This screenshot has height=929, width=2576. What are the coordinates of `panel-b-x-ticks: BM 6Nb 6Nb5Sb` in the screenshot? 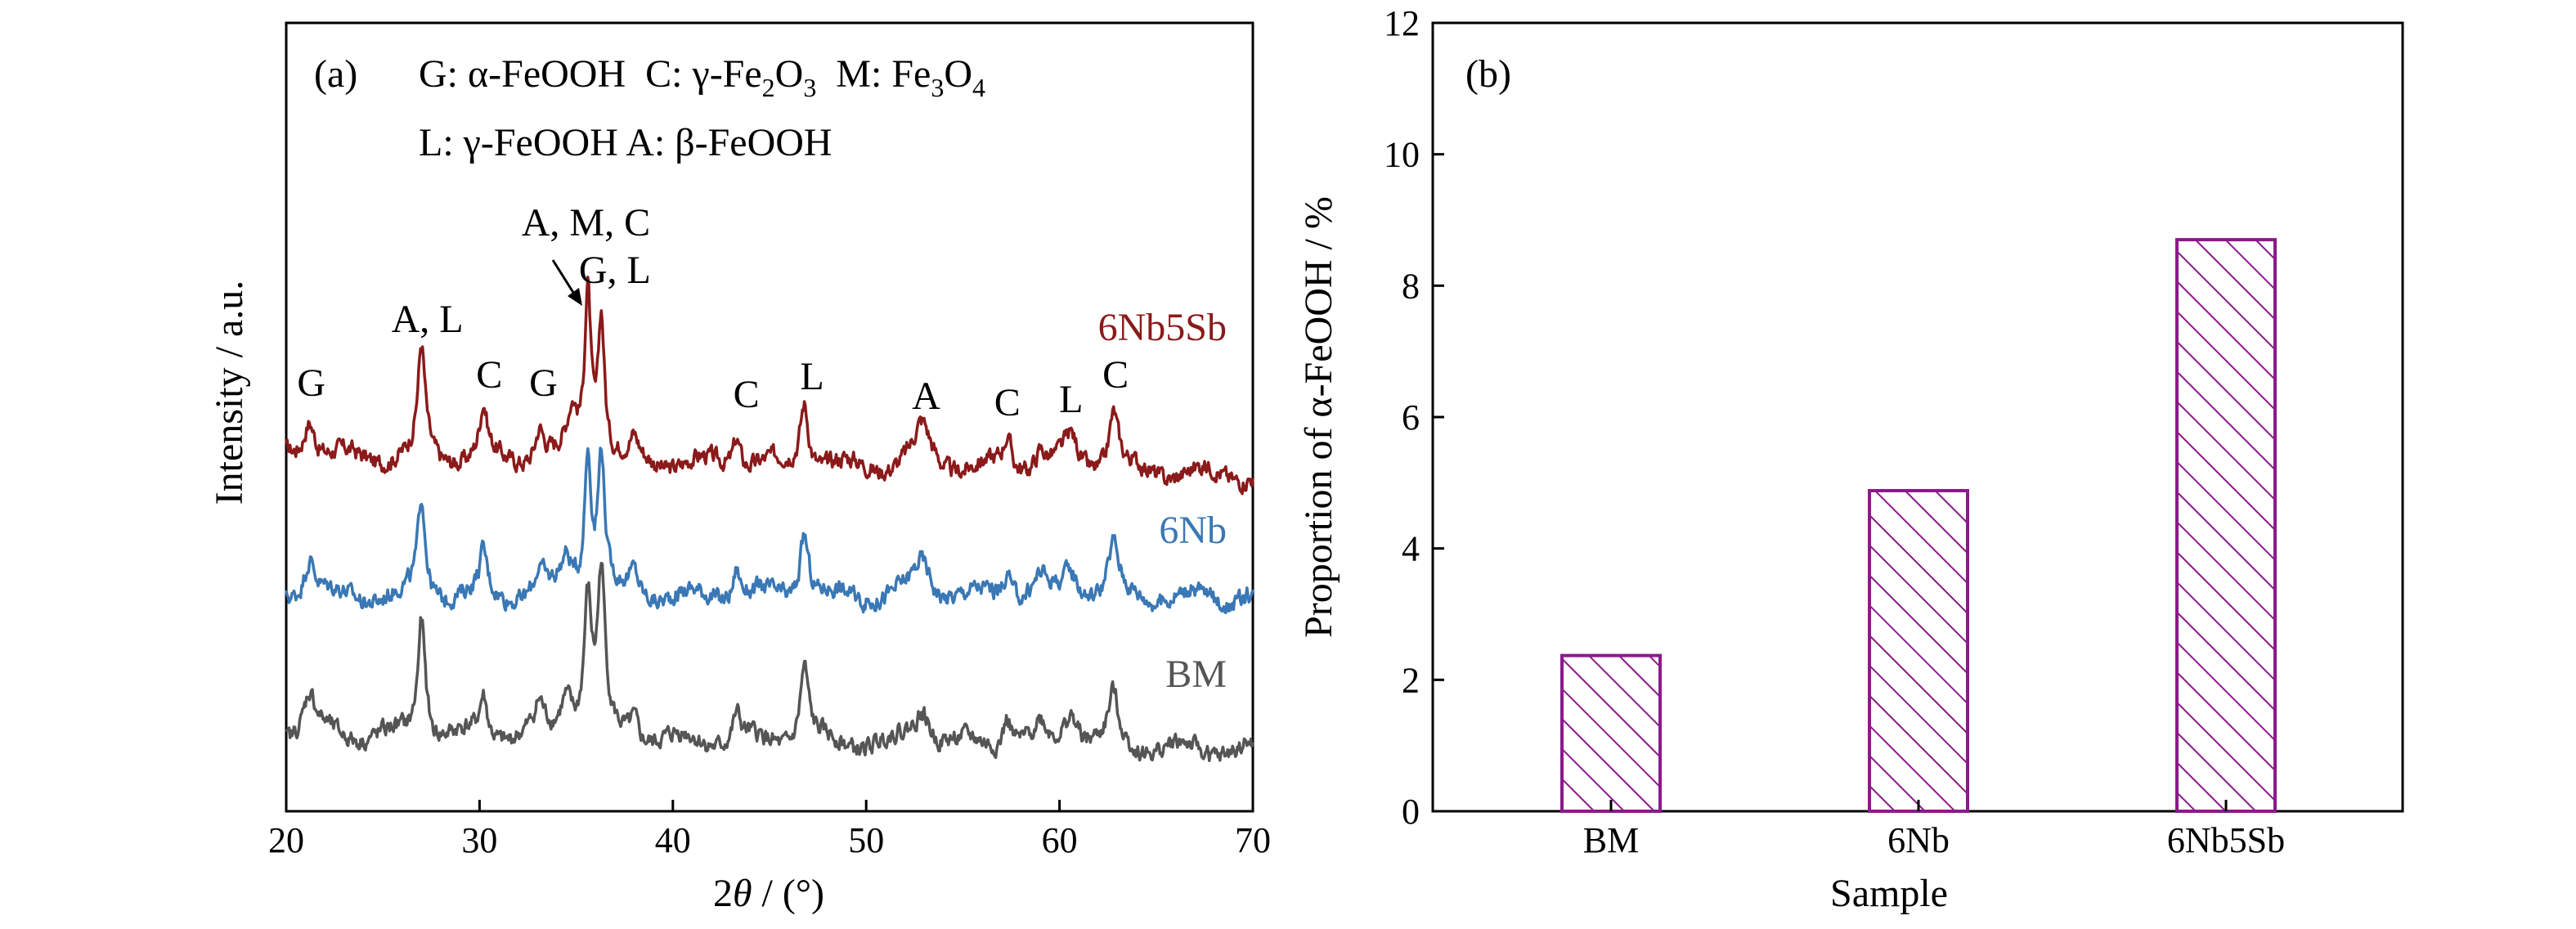 It's located at (1934, 830).